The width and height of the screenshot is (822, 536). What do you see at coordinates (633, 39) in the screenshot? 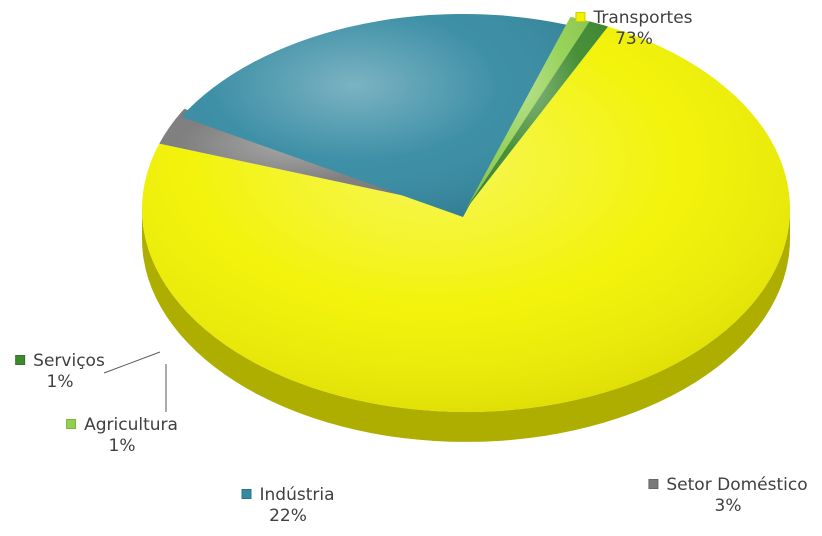
I see `slice-percent: 73%` at bounding box center [633, 39].